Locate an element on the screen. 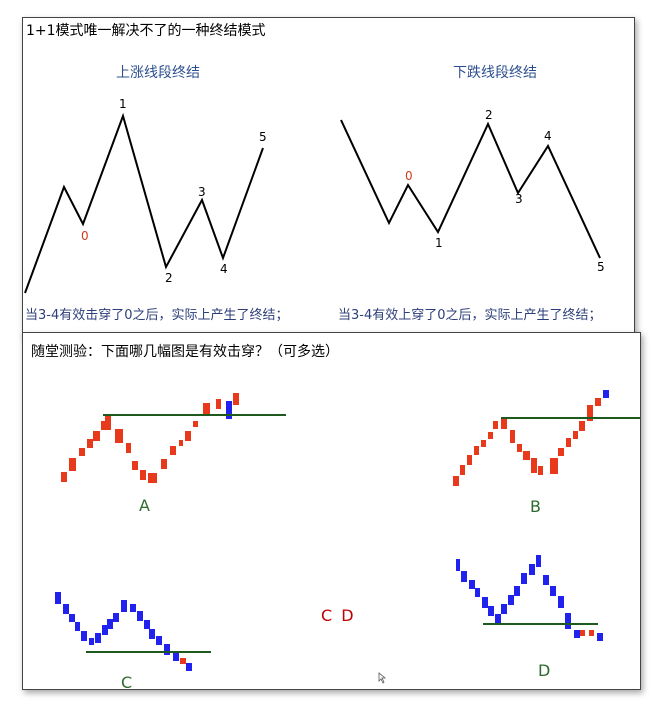  down-wave-line is located at coordinates (470, 189).